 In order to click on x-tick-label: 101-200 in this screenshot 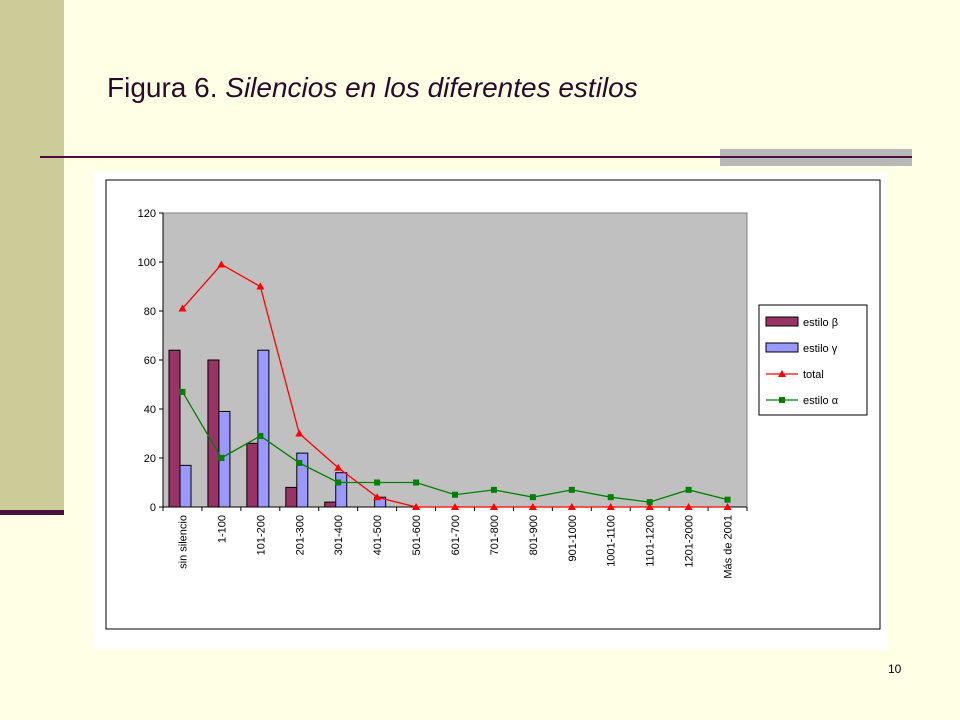, I will do `click(261, 535)`.